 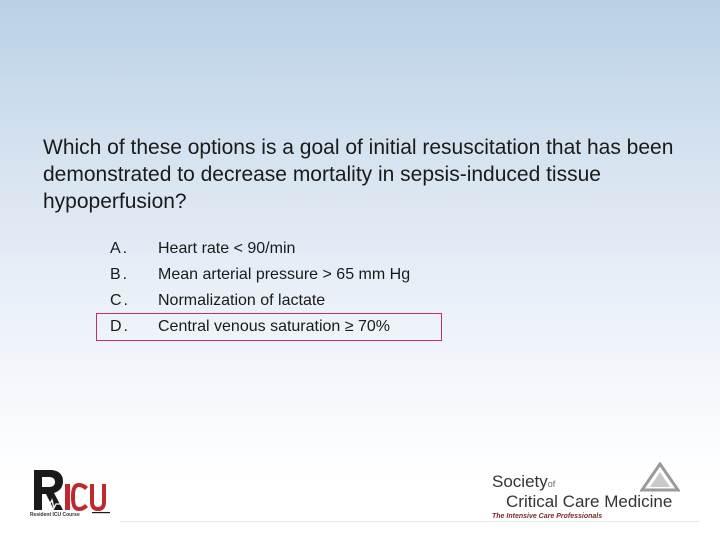 I want to click on option-a: A. Heart rate < 90/min, so click(x=290, y=249).